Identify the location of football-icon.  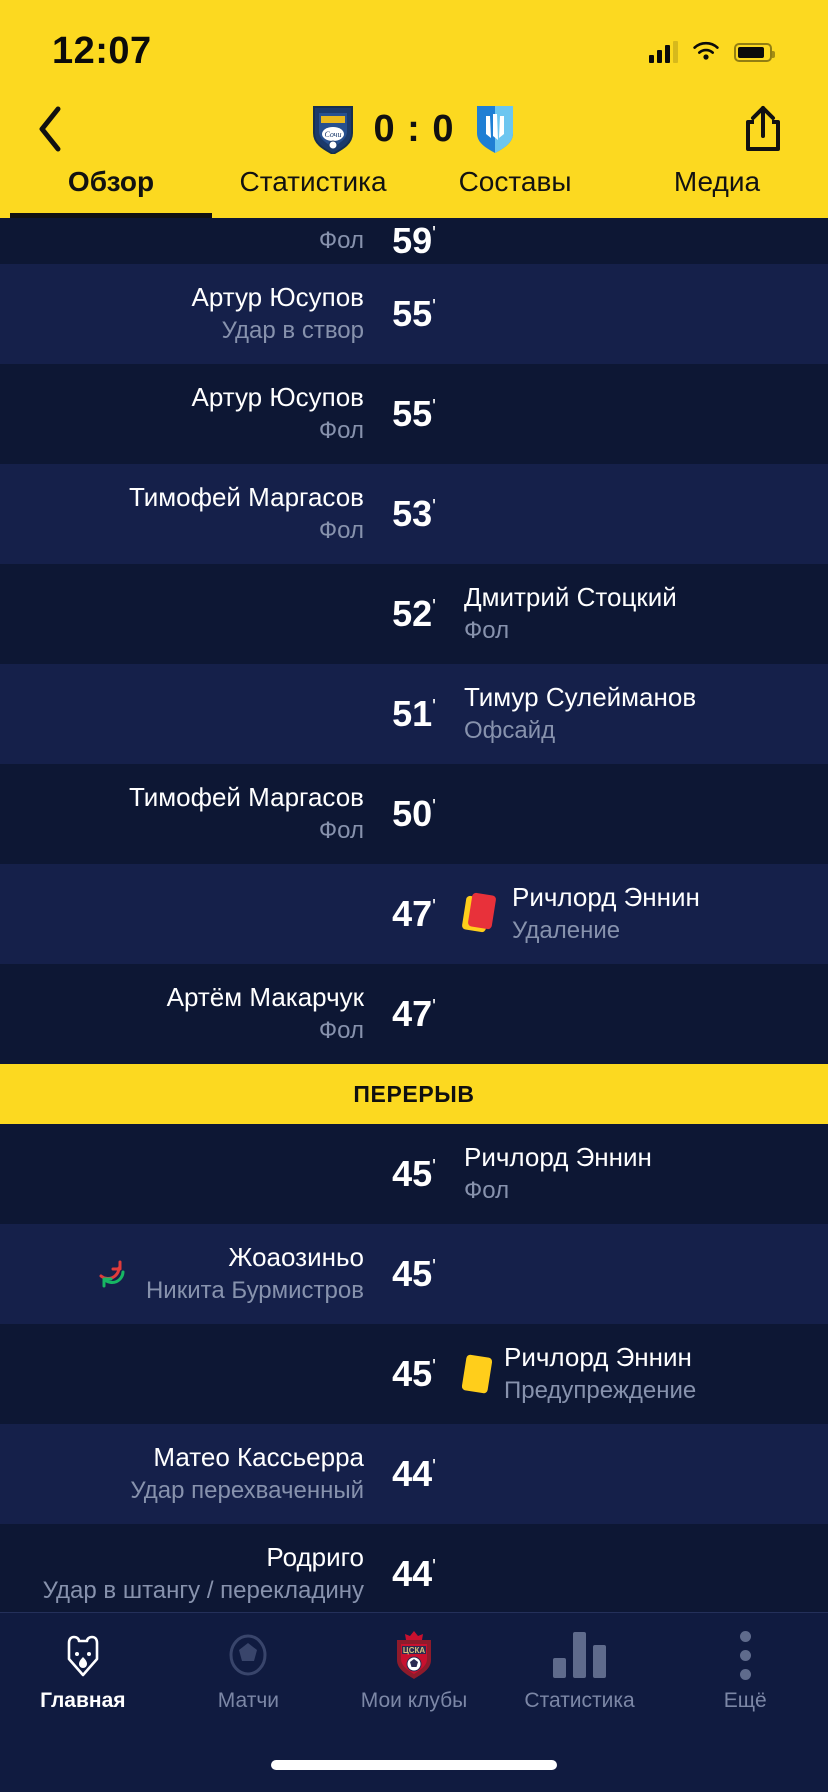
(248, 1655).